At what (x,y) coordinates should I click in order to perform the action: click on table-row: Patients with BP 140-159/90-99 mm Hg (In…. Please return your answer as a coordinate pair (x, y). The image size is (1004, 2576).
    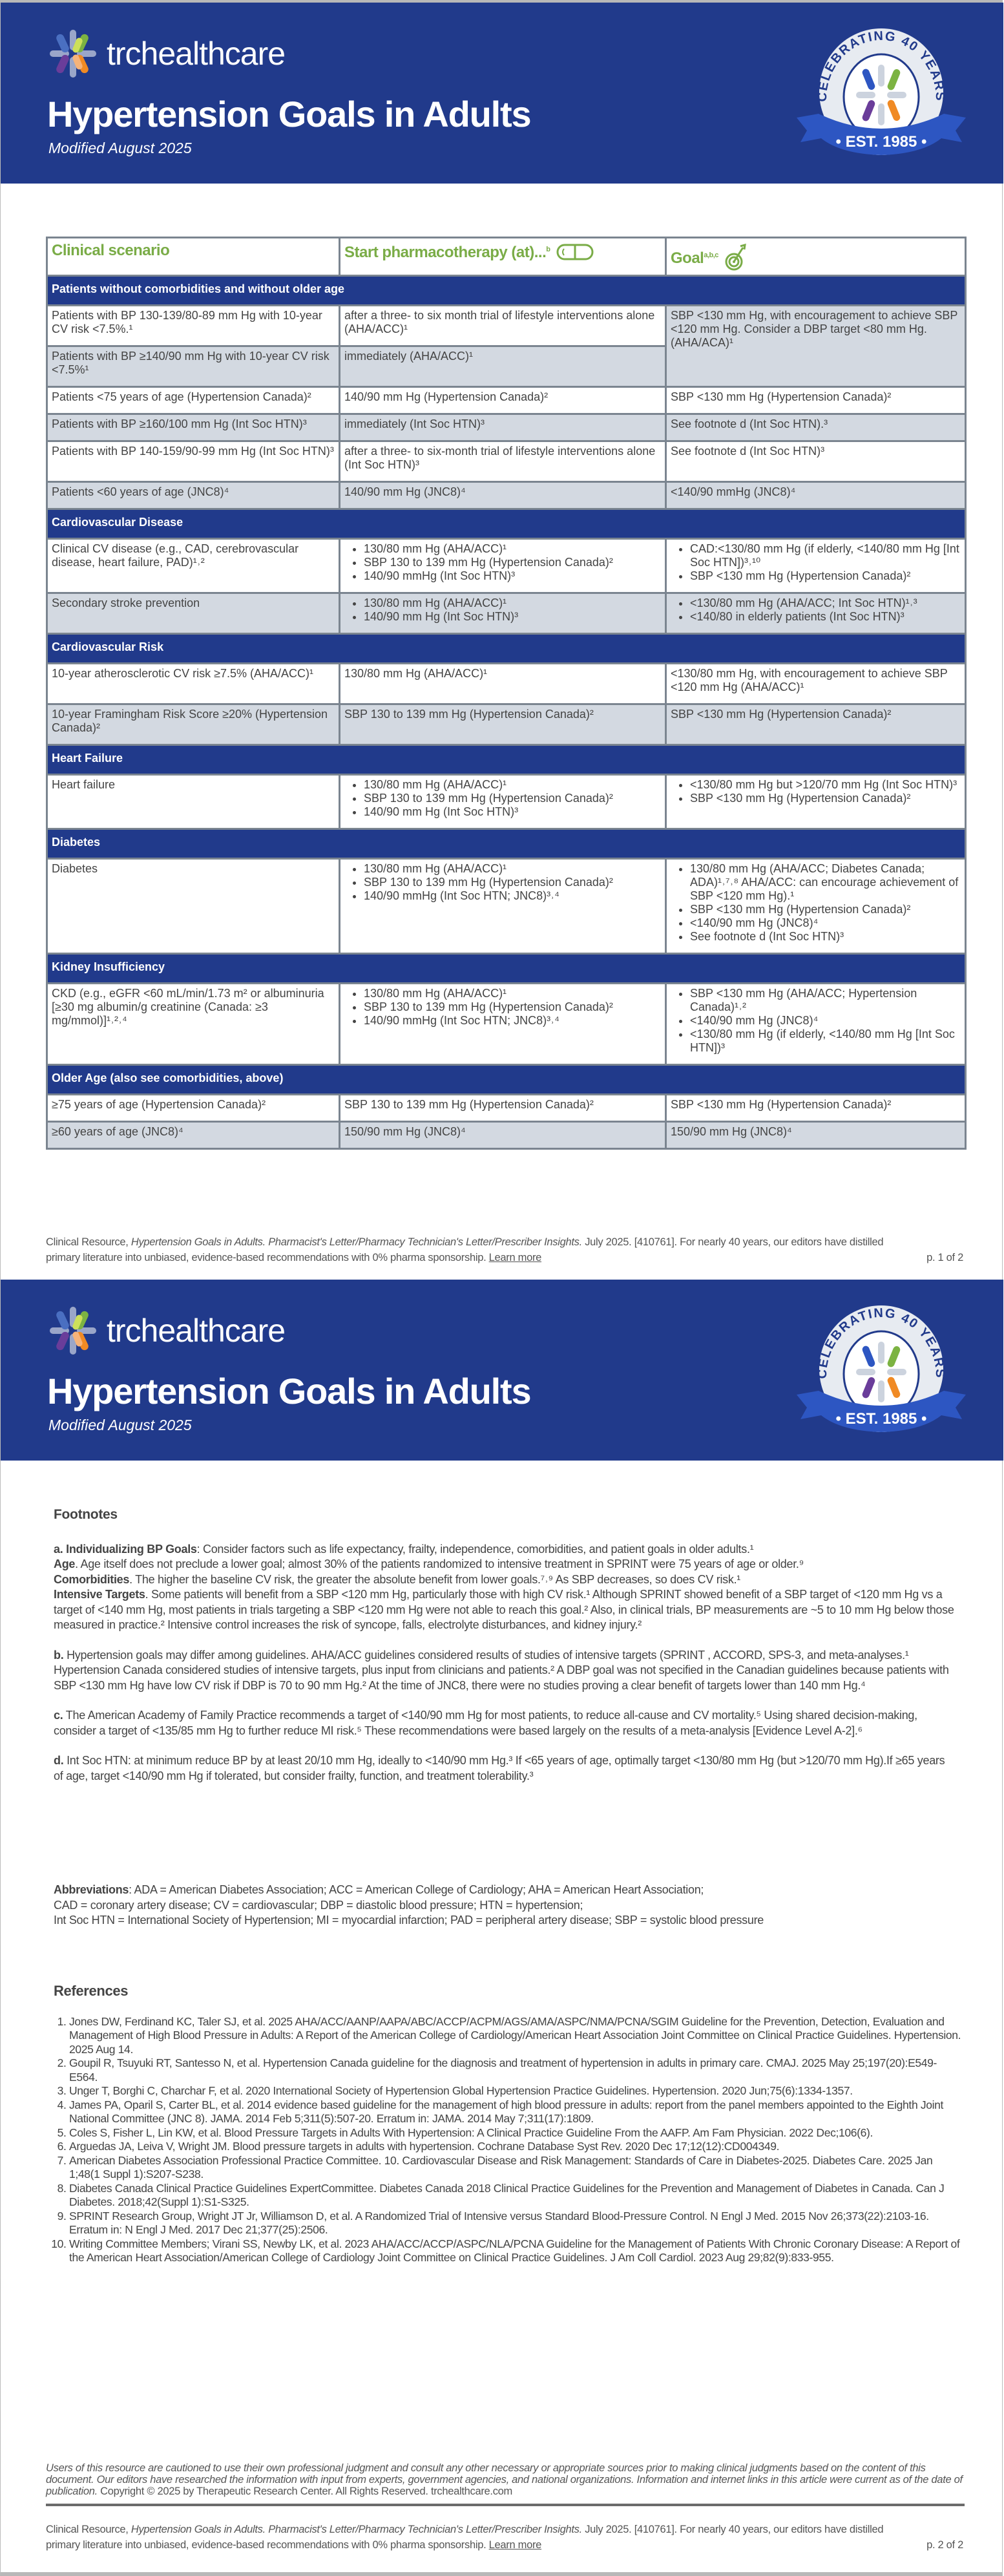
    Looking at the image, I should click on (506, 461).